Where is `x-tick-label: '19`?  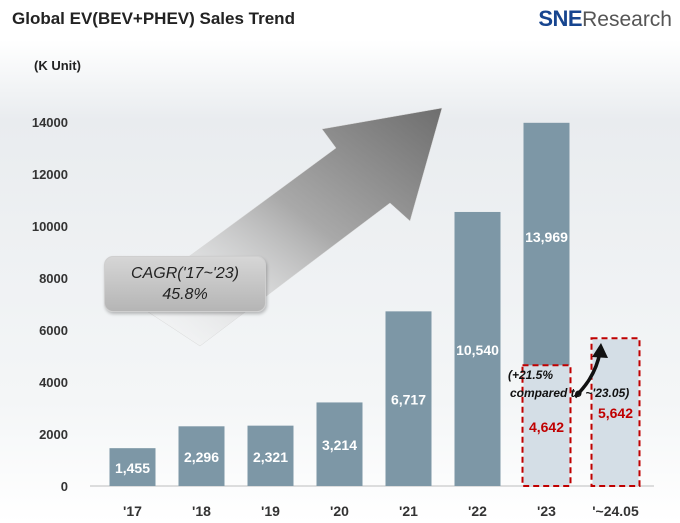 x-tick-label: '19 is located at coordinates (270, 511).